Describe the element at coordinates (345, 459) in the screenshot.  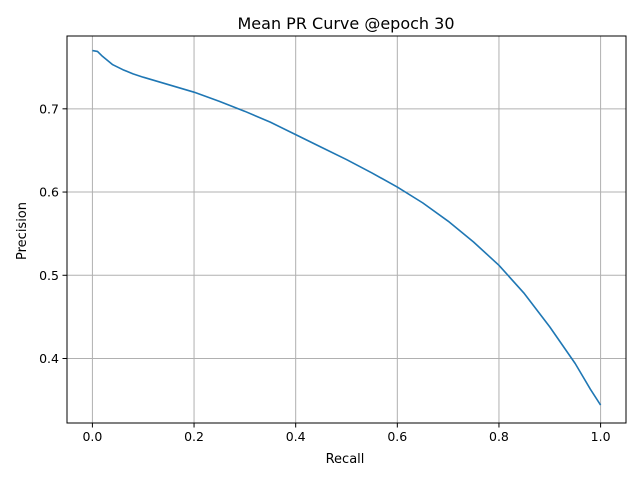
I see `x-axis-label: Recall` at that location.